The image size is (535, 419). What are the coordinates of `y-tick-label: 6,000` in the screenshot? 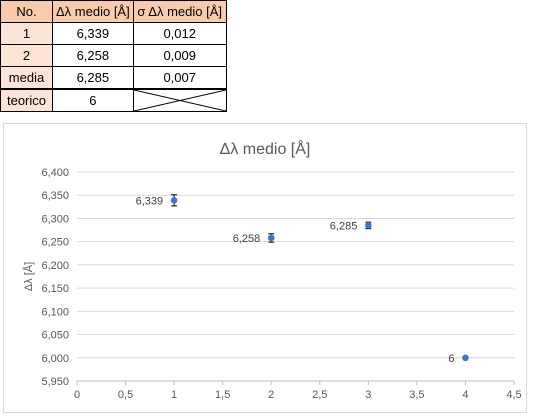 It's located at (55, 359).